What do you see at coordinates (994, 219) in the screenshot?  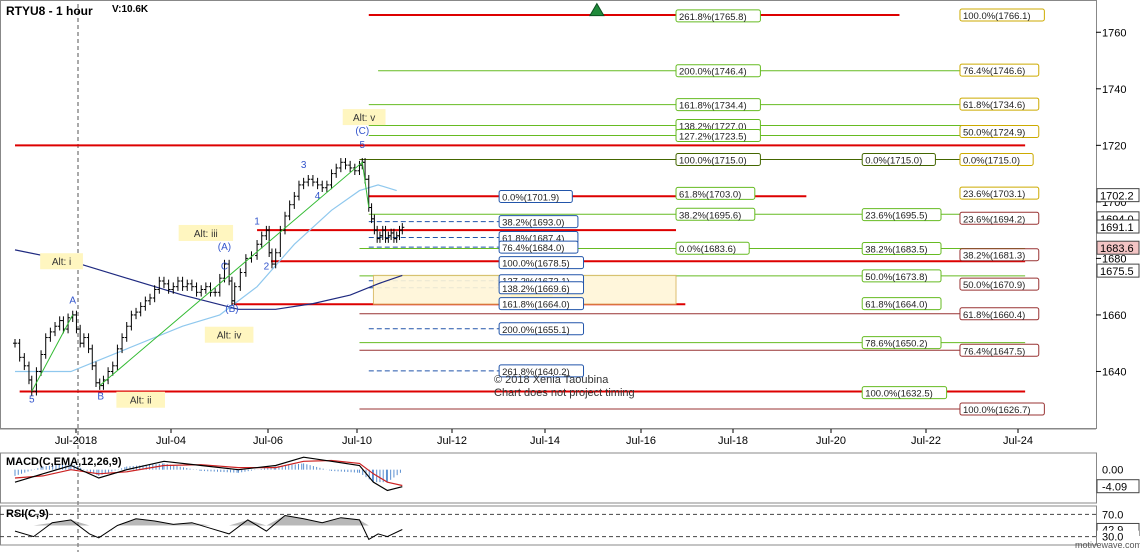 I see `level-label: 23.6%(1694.2)` at bounding box center [994, 219].